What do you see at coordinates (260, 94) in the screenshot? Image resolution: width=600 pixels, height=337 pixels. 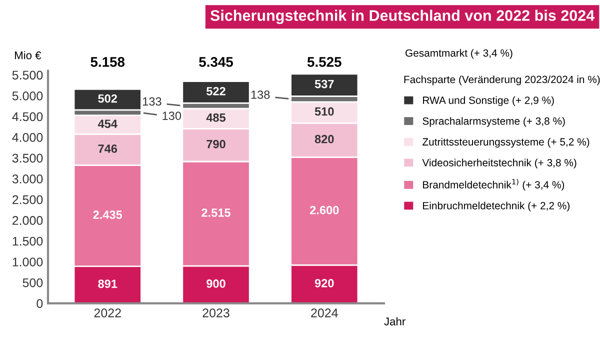 I see `data-label: 138` at bounding box center [260, 94].